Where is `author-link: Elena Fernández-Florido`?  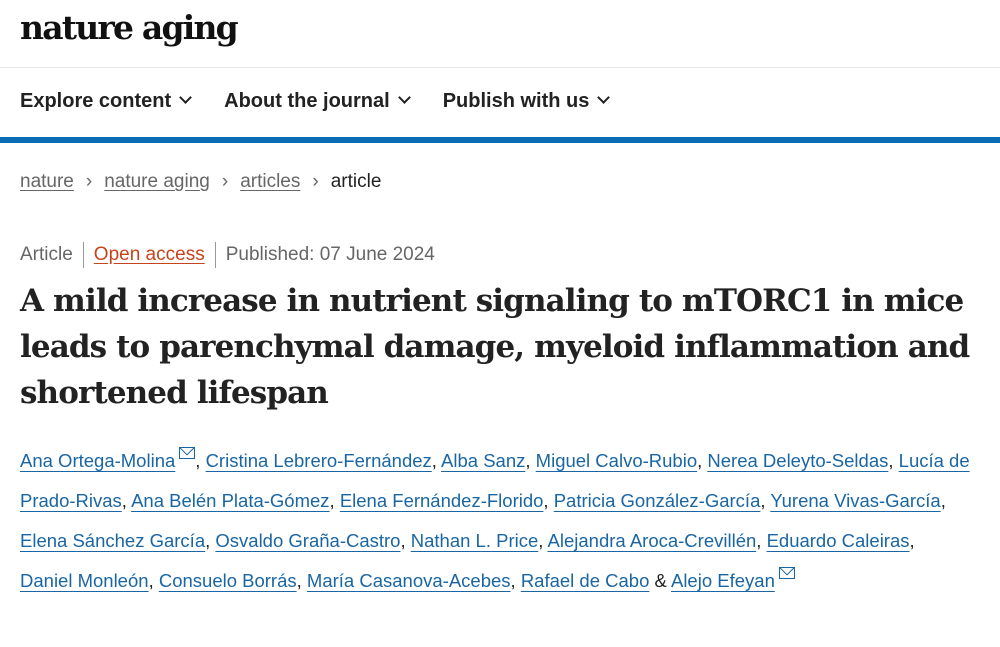 author-link: Elena Fernández-Florido is located at coordinates (441, 500).